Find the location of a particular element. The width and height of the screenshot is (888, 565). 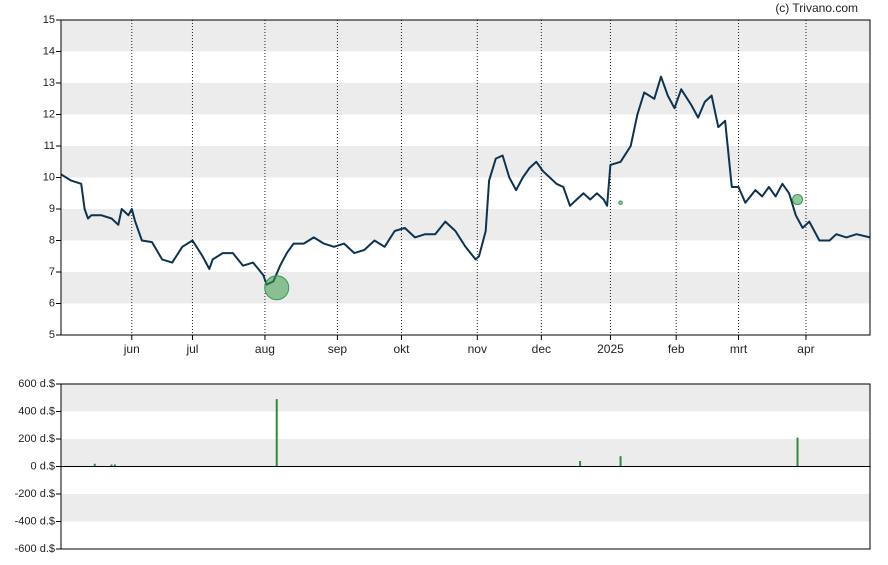

y-tick-label: 400 d.$ is located at coordinates (36, 411).